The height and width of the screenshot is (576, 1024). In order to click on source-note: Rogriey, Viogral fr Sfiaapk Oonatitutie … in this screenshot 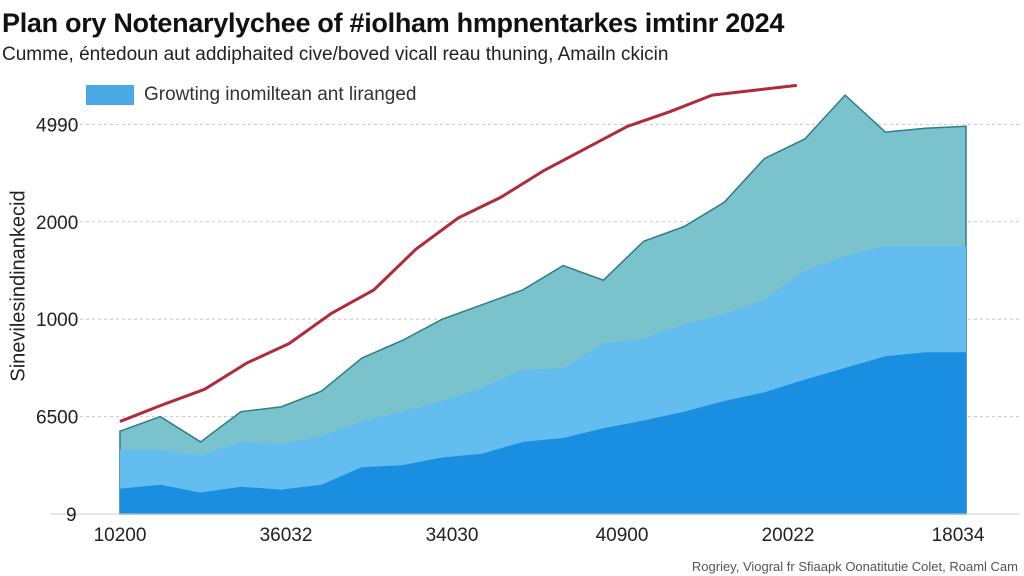, I will do `click(854, 566)`.